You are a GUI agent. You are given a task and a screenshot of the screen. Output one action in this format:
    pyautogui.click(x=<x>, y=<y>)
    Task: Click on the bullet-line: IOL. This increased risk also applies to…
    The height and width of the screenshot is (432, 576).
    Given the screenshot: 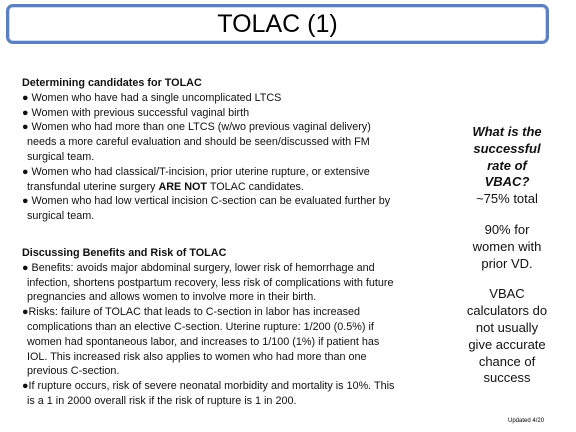 What is the action you would take?
    pyautogui.click(x=197, y=356)
    